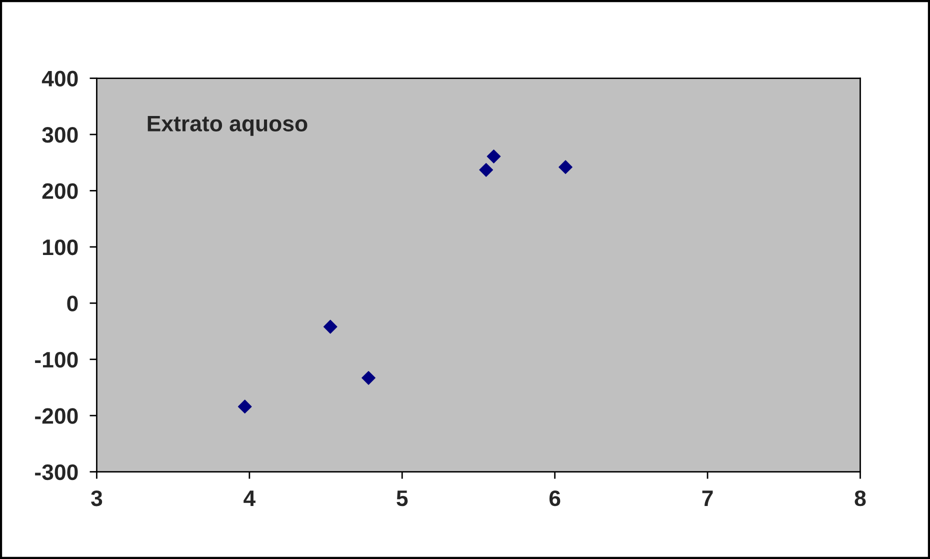  Describe the element at coordinates (60, 247) in the screenshot. I see `y-tick-label: 100` at that location.